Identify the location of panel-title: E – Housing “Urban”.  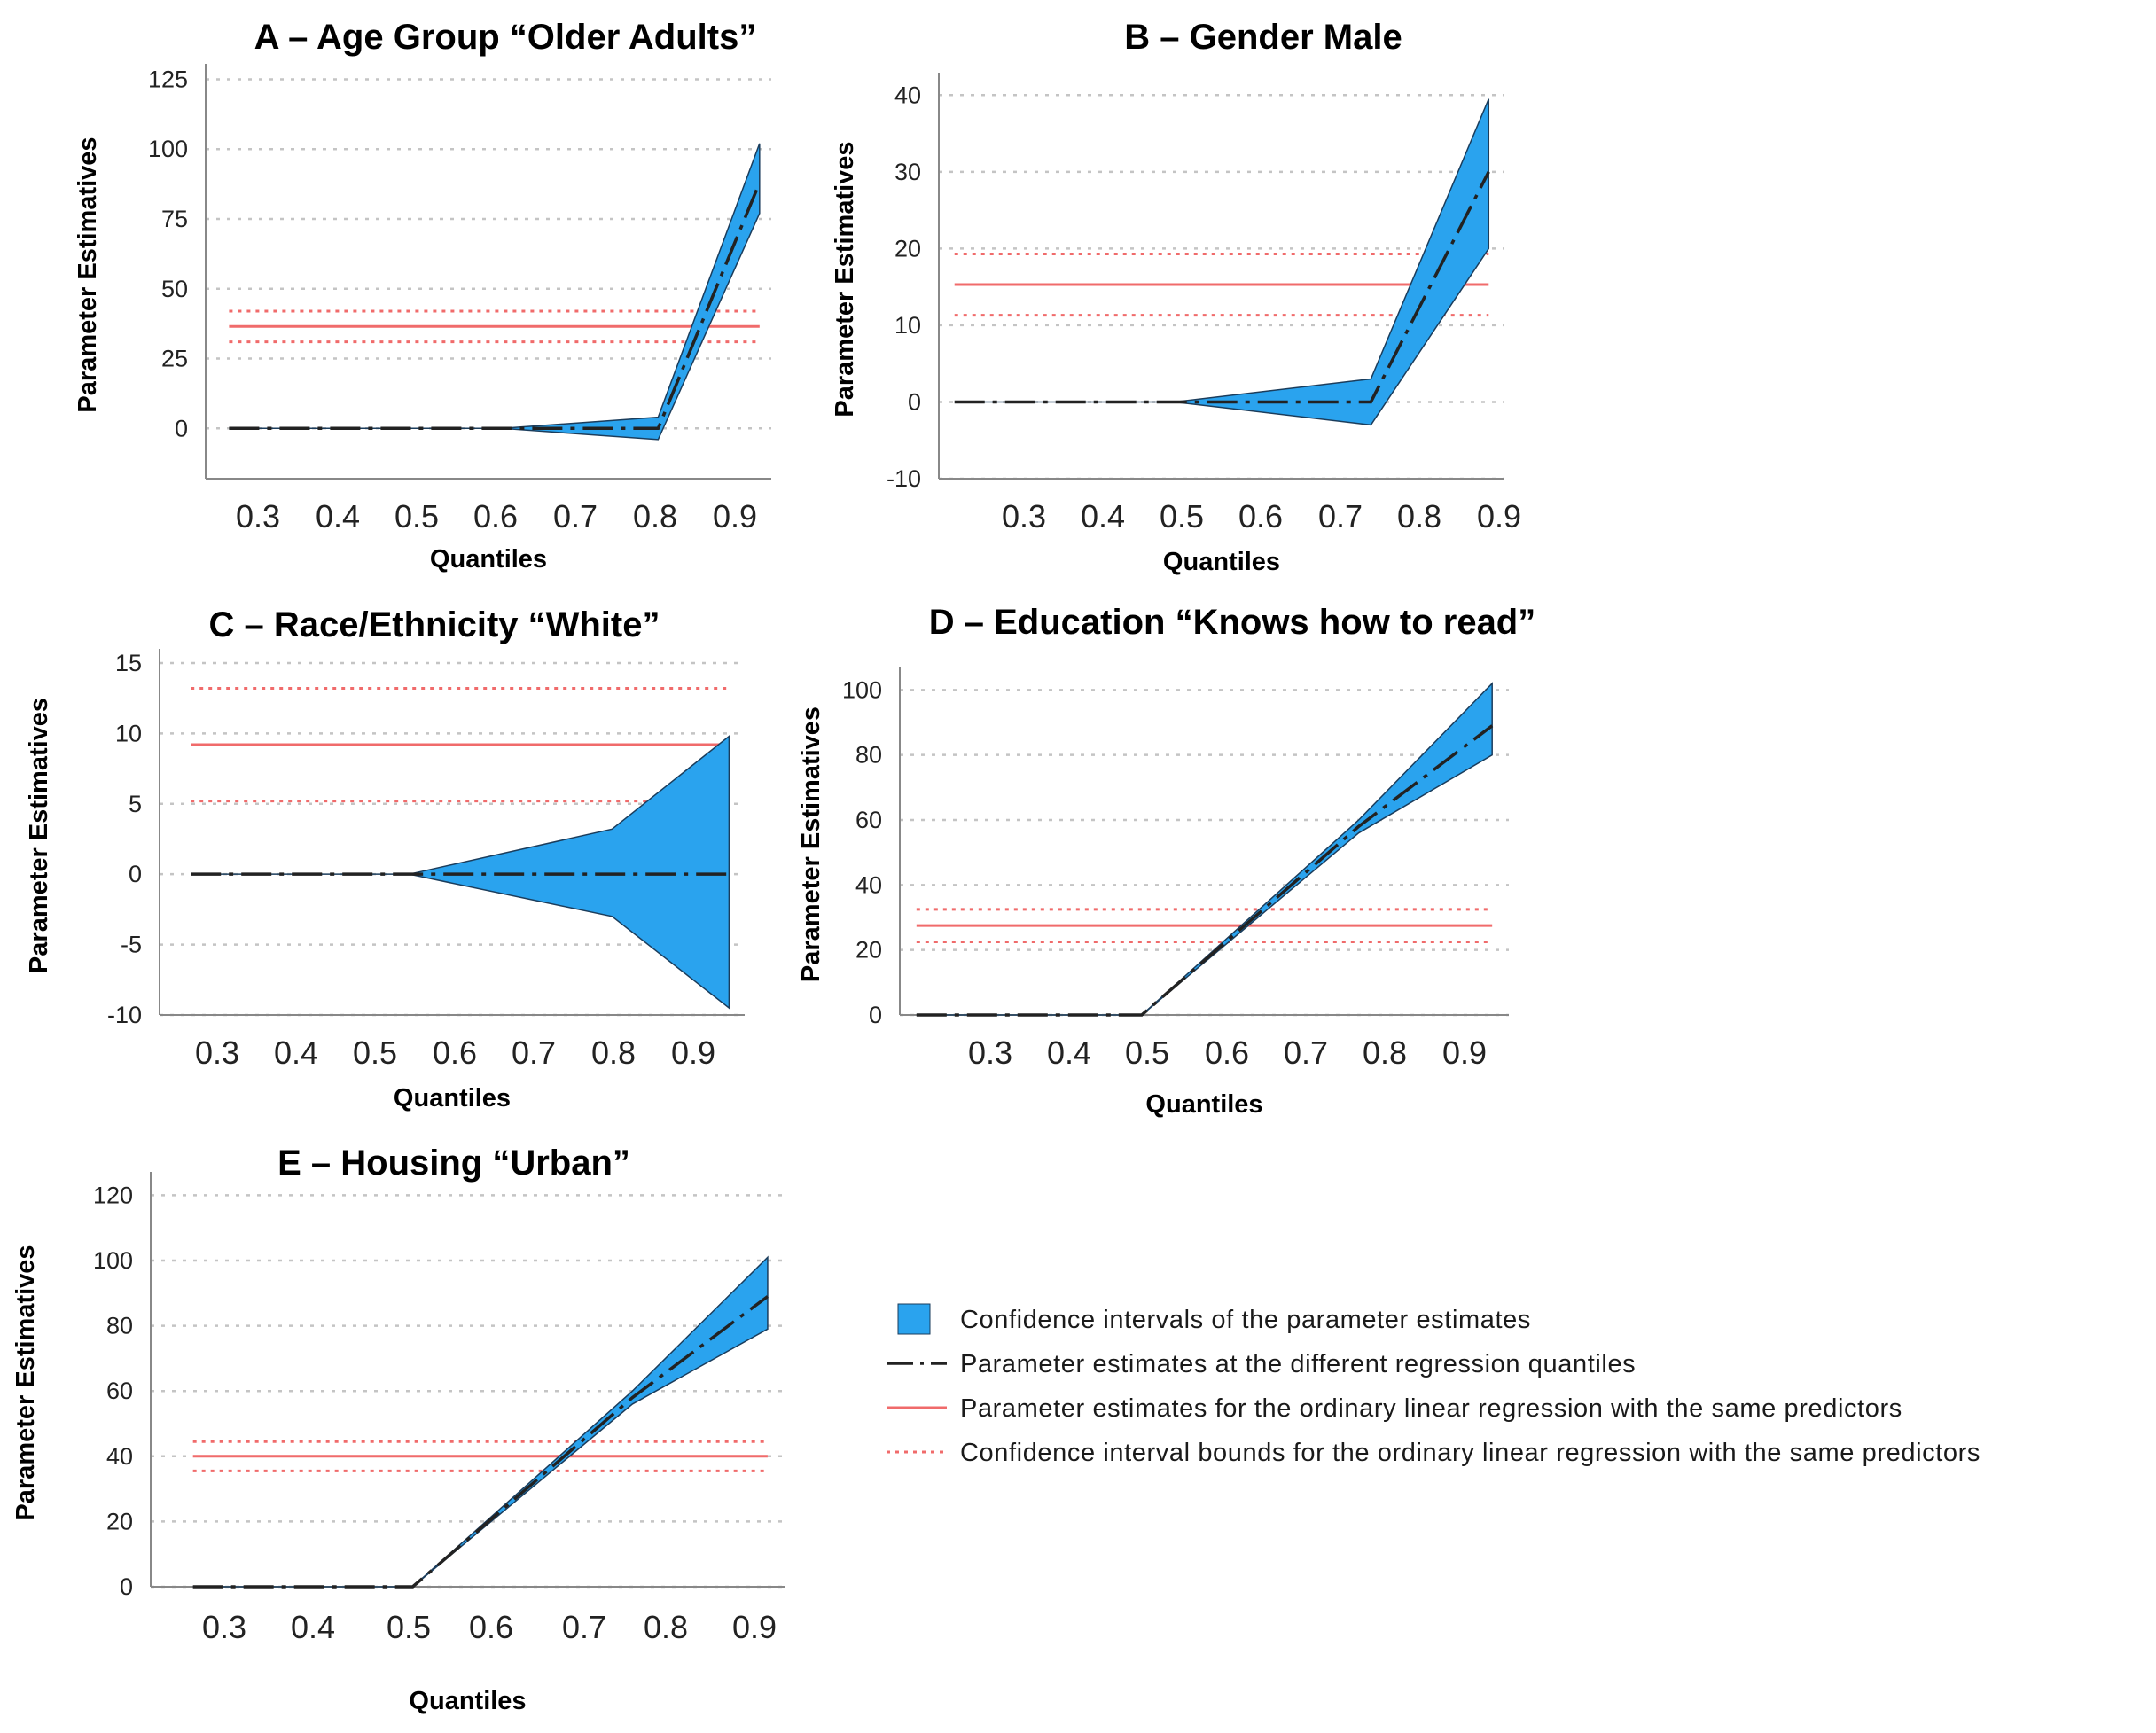
(453, 1163).